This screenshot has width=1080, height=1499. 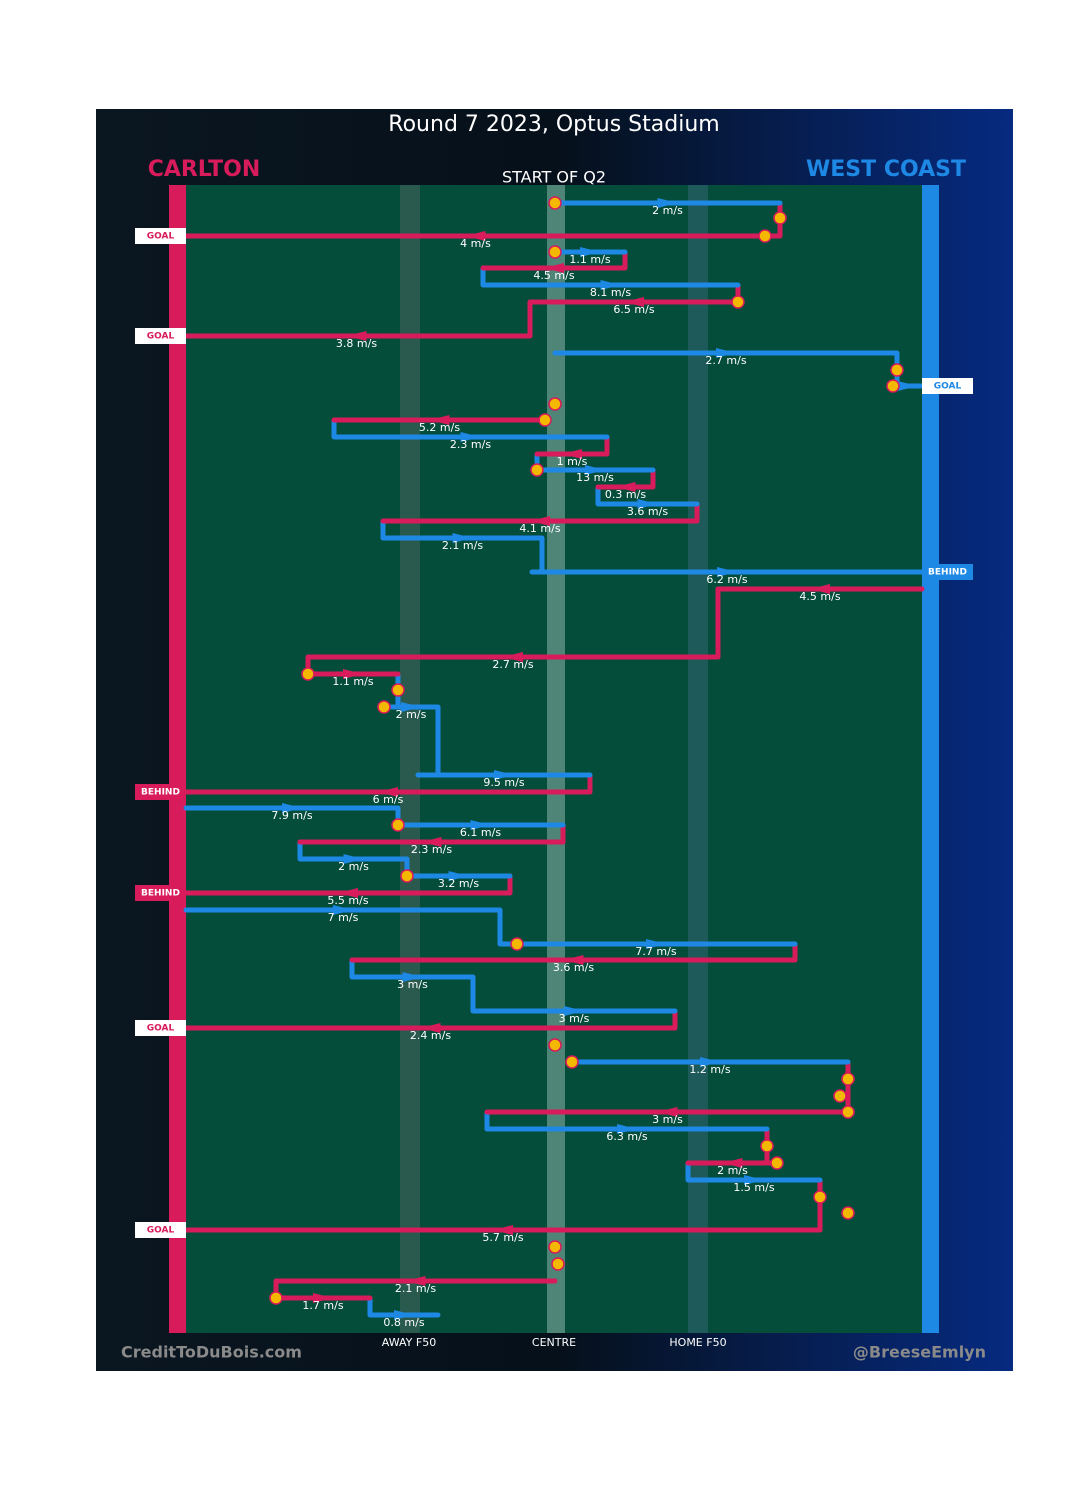 I want to click on speed-label: 0.8 m/s, so click(x=403, y=1322).